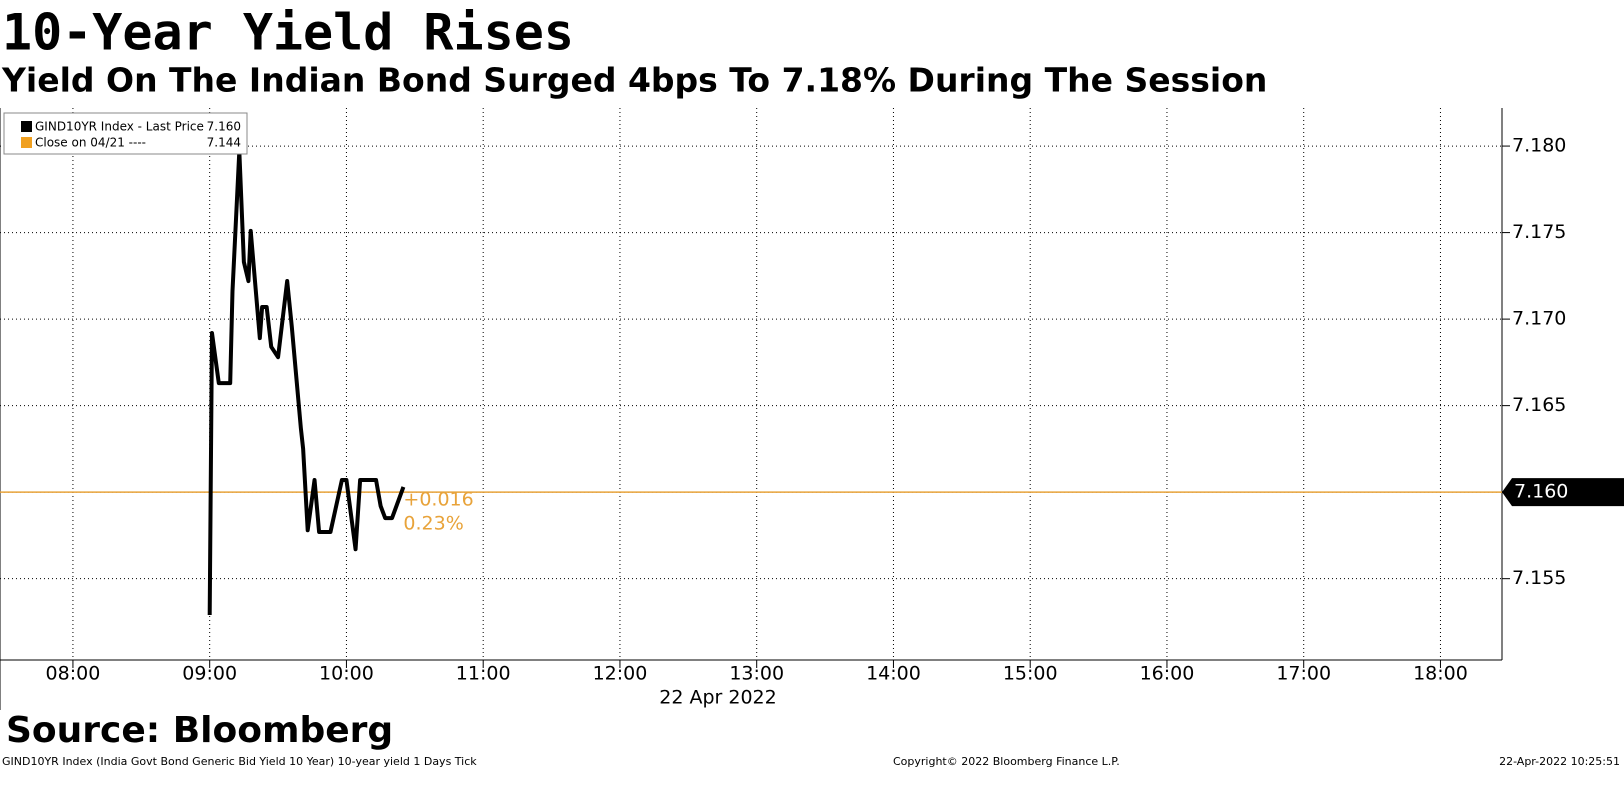 The height and width of the screenshot is (798, 1624). Describe the element at coordinates (224, 127) in the screenshot. I see `legend-value: 7.160` at that location.